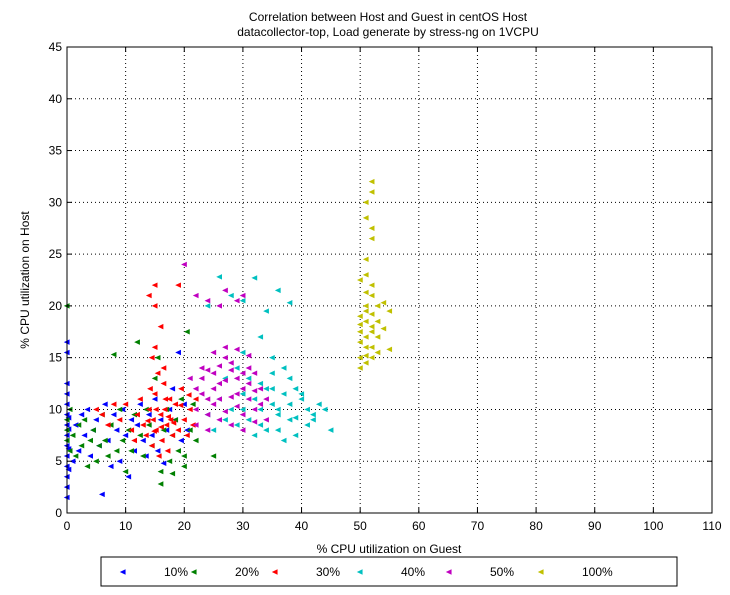  What do you see at coordinates (653, 526) in the screenshot?
I see `x-tick-label: 100` at bounding box center [653, 526].